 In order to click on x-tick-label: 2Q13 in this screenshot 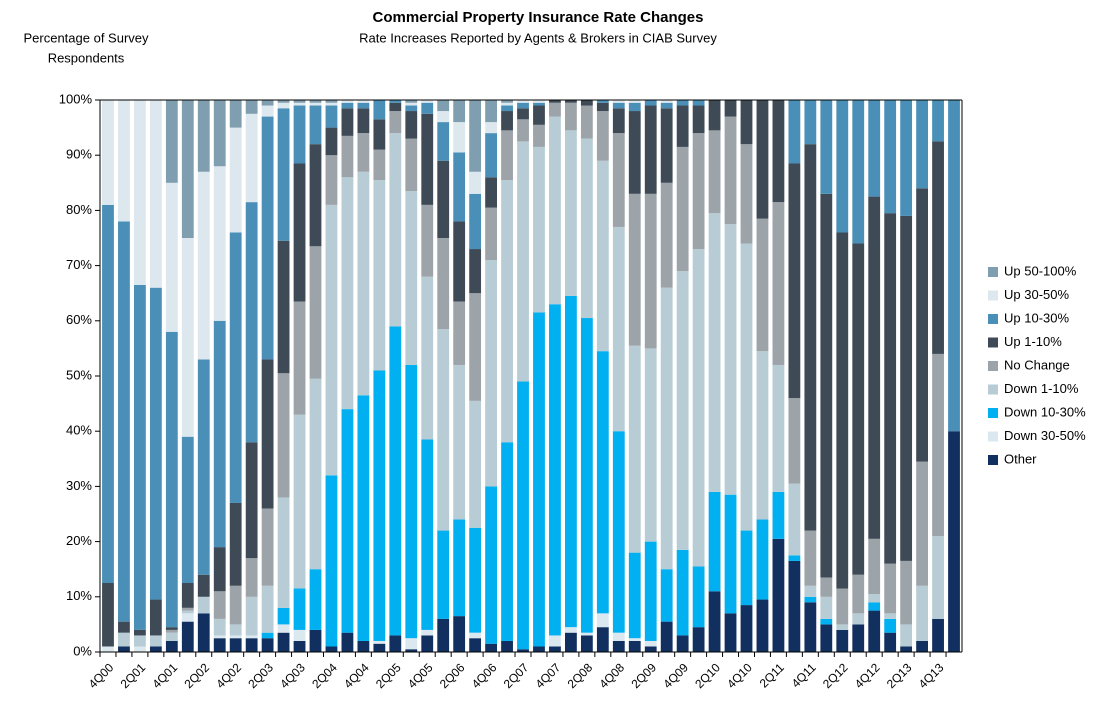, I will do `click(899, 675)`.